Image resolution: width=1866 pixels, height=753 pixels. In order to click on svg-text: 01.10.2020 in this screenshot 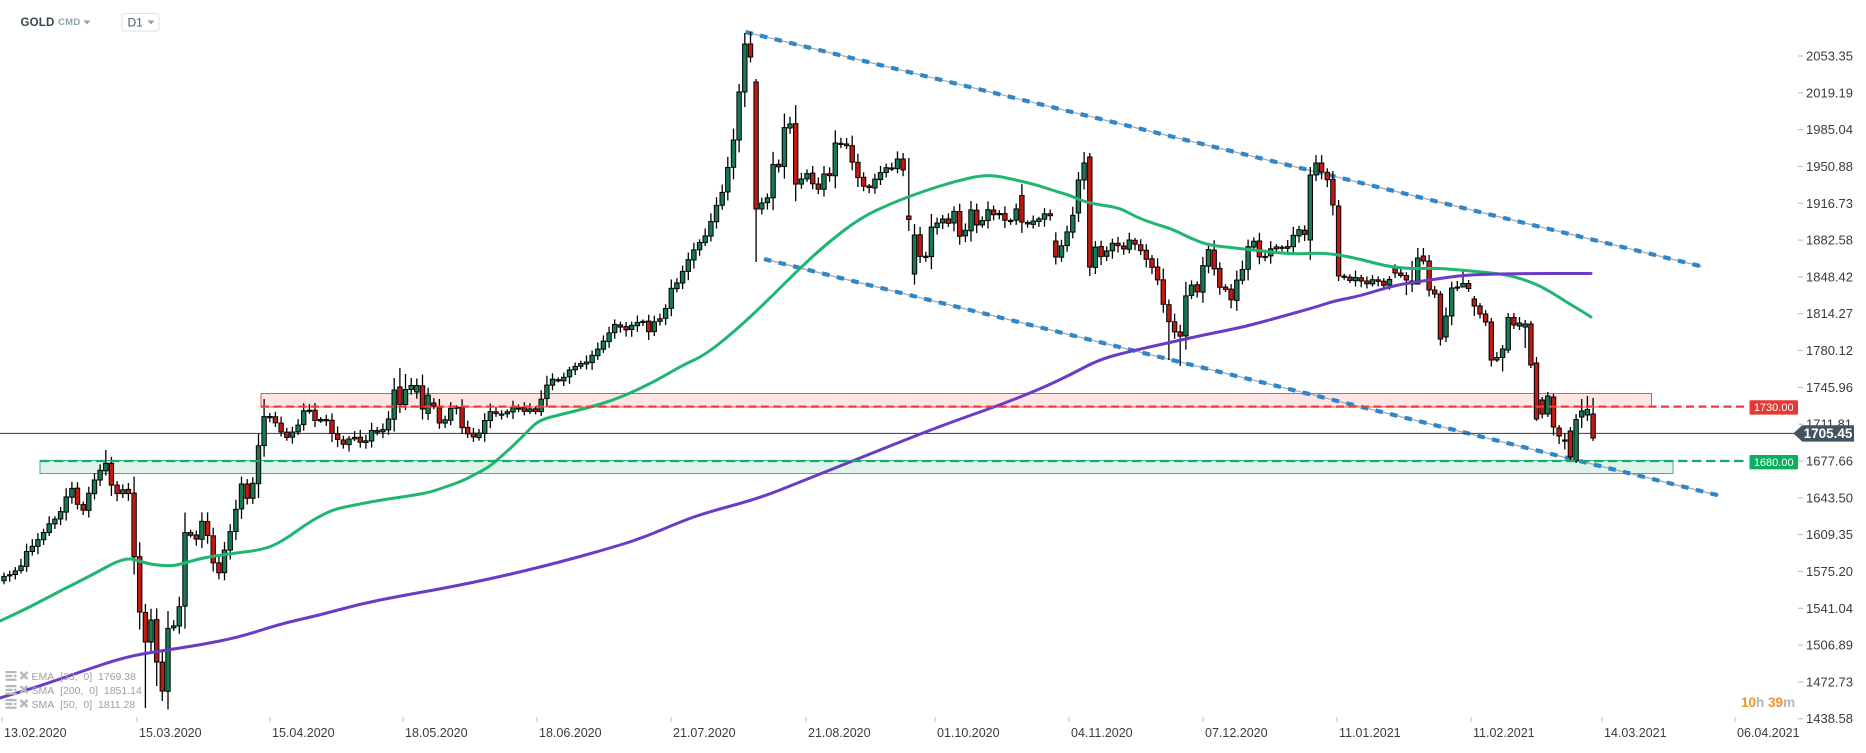, I will do `click(968, 733)`.